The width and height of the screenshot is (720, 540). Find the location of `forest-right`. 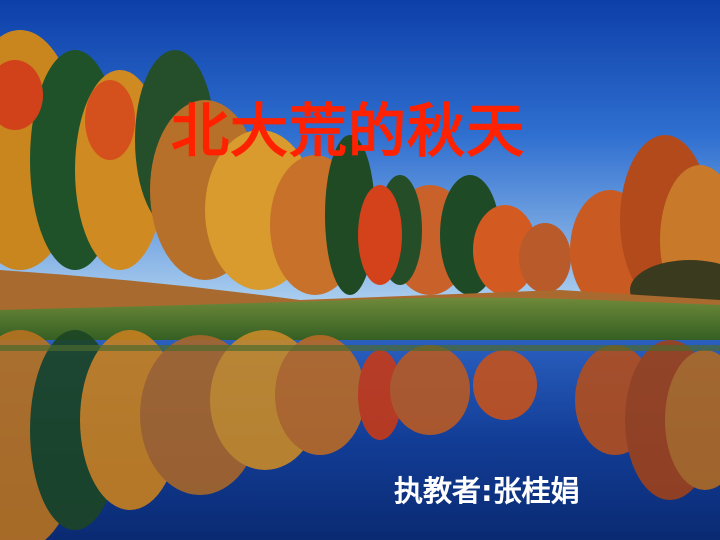

forest-right is located at coordinates (645, 227).